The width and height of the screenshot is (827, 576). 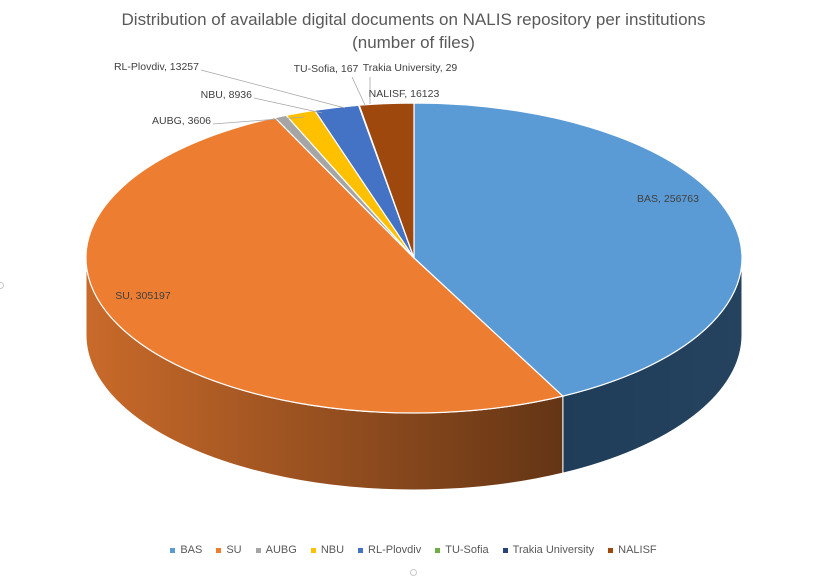 What do you see at coordinates (143, 296) in the screenshot?
I see `data-label-su: SU, 305197` at bounding box center [143, 296].